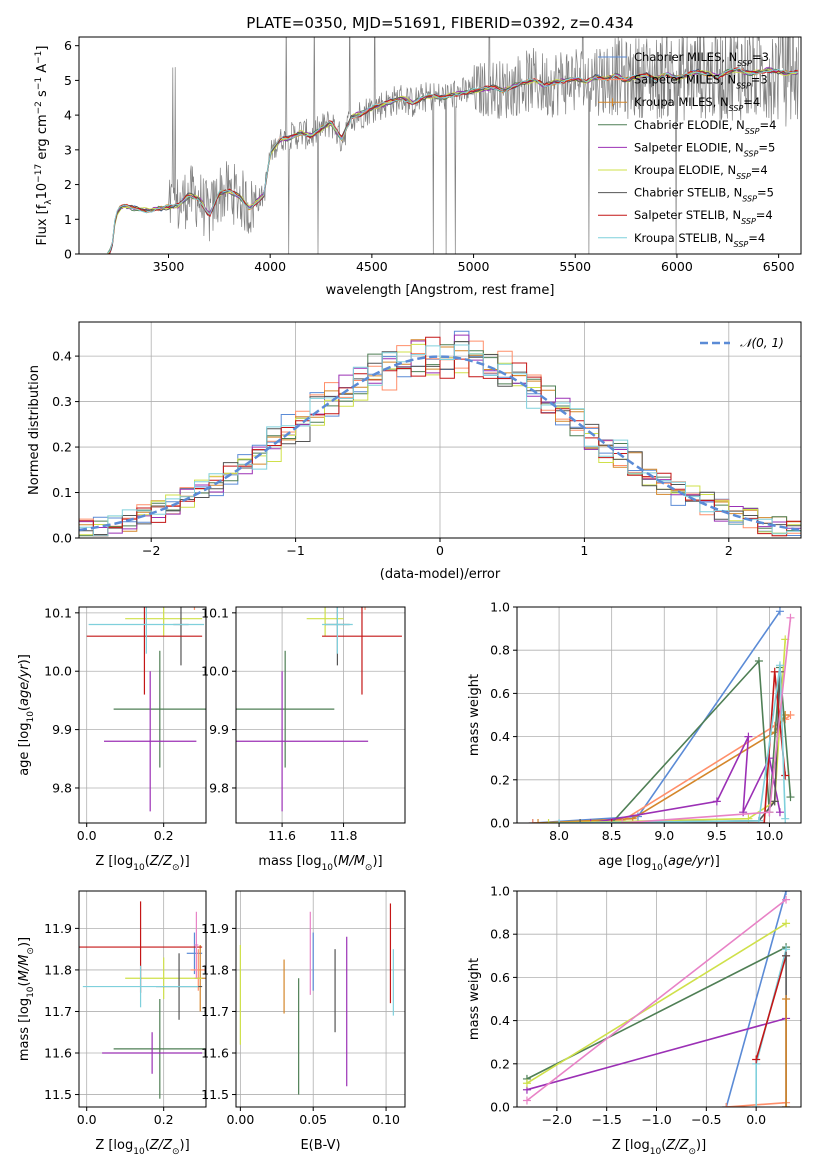 The width and height of the screenshot is (819, 1170). What do you see at coordinates (646, 1005) in the screenshot?
I see `chart-panel: −2.0 −1.5 −1.0 −0.5 0.0 0.0 0.2 0.4 0.6 0.8 1.0` at bounding box center [646, 1005].